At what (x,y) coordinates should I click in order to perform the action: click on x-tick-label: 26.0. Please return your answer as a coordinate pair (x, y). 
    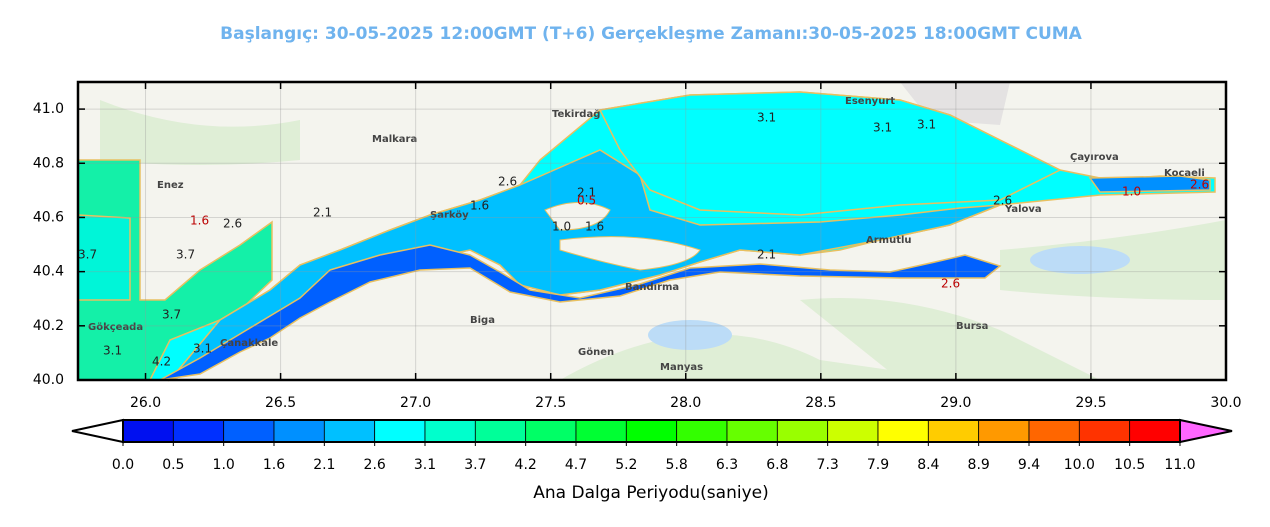
    Looking at the image, I should click on (145, 403).